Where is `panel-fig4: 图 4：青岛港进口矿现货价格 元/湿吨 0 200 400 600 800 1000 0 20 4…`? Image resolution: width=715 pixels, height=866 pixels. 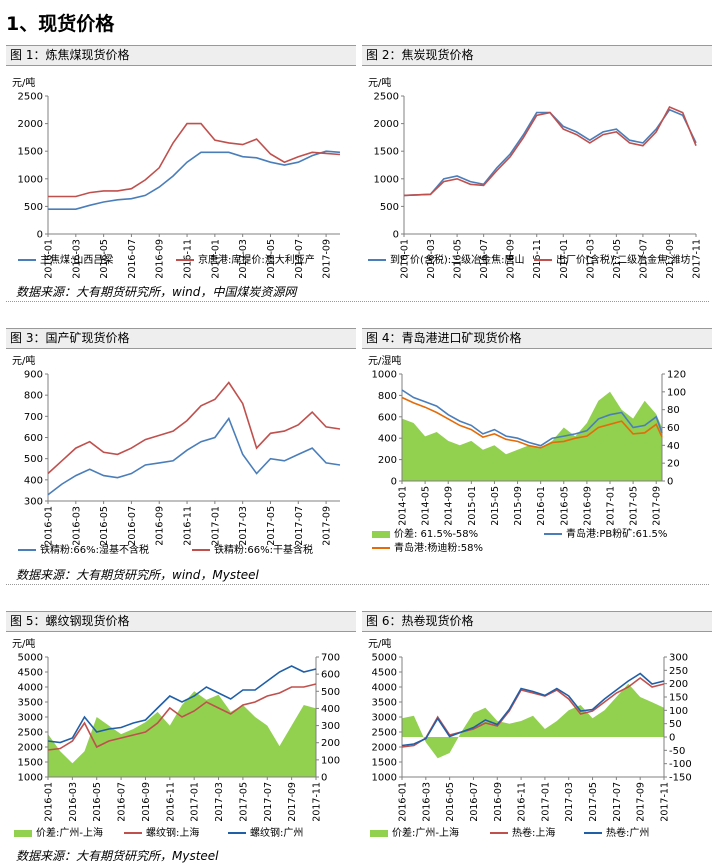
panel-fig4: 图 4：青岛港进口矿现货价格 元/湿吨 0 200 400 600 800 1000 0 20 4… is located at coordinates (537, 454).